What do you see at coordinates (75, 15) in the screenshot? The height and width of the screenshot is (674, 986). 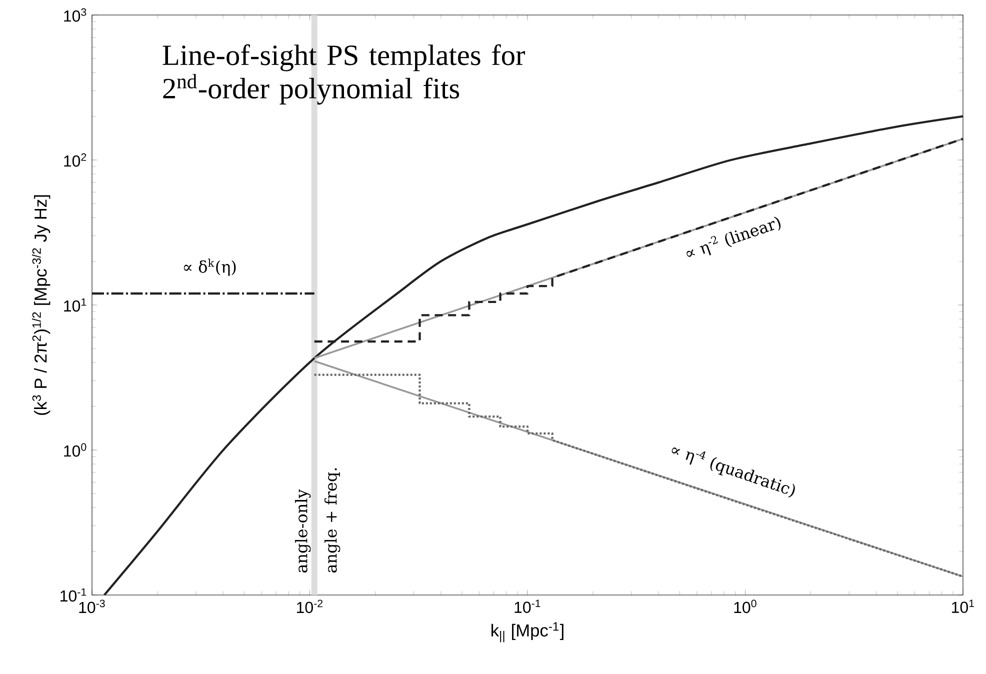 I see `y-tick-label: 10$^{3}$` at bounding box center [75, 15].